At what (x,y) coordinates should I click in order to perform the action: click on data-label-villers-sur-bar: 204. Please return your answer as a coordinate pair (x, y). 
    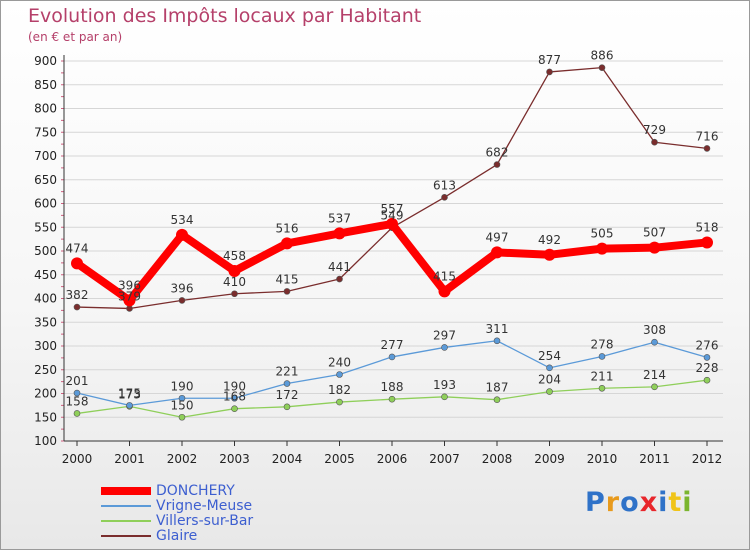
    Looking at the image, I should click on (549, 380).